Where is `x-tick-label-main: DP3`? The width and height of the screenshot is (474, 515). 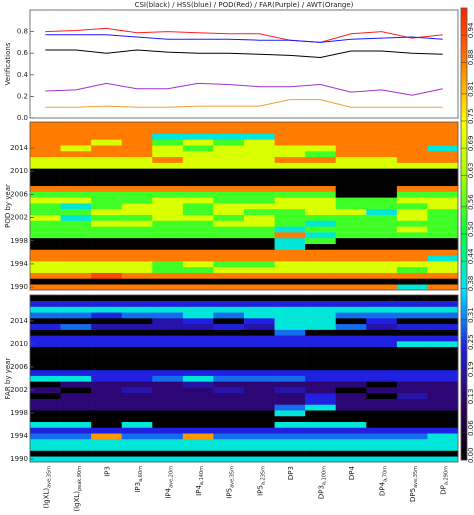
x-tick-label-main: DP3 is located at coordinates (291, 473).